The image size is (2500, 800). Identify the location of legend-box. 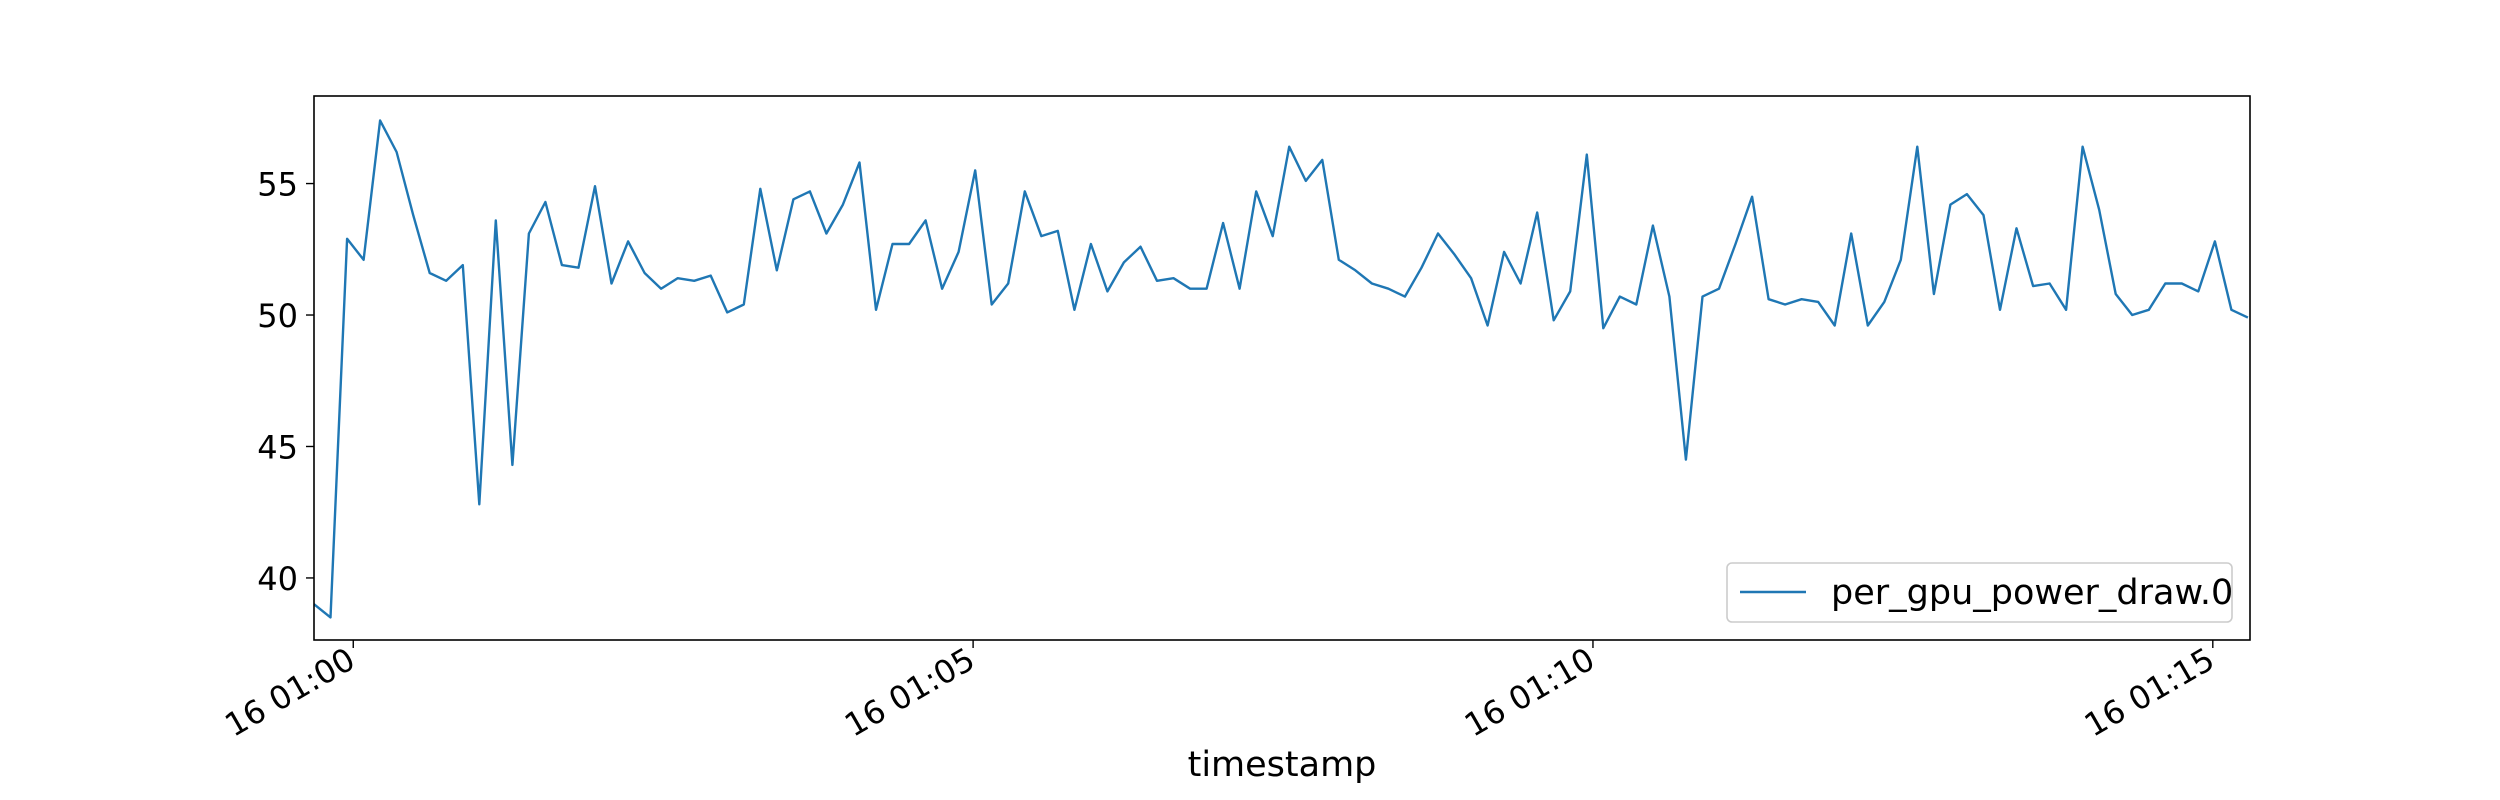
(1979, 592).